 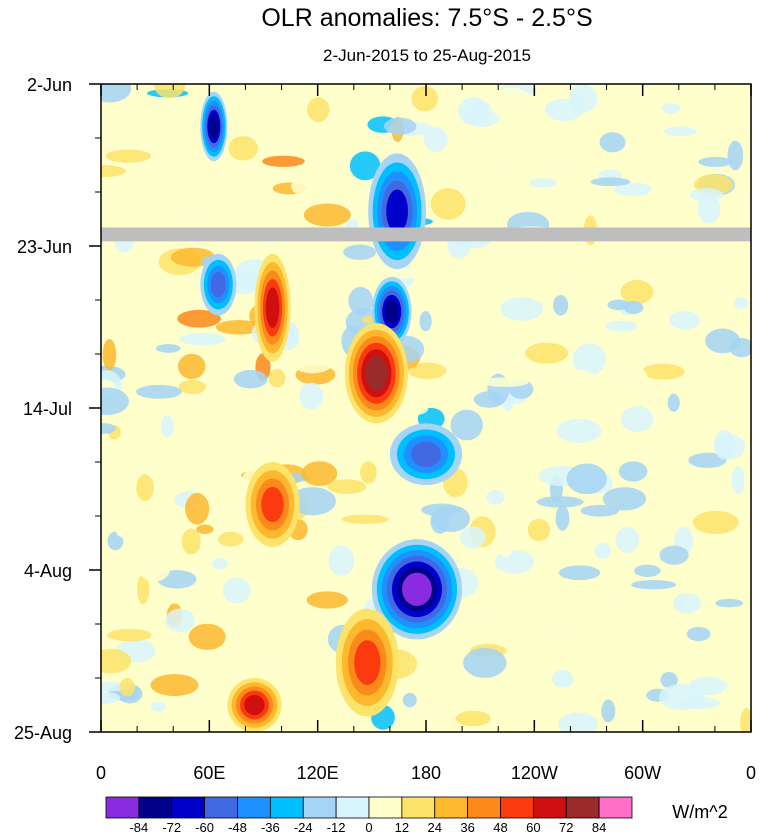 I want to click on colorbar-level-label: -60, so click(x=204, y=827).